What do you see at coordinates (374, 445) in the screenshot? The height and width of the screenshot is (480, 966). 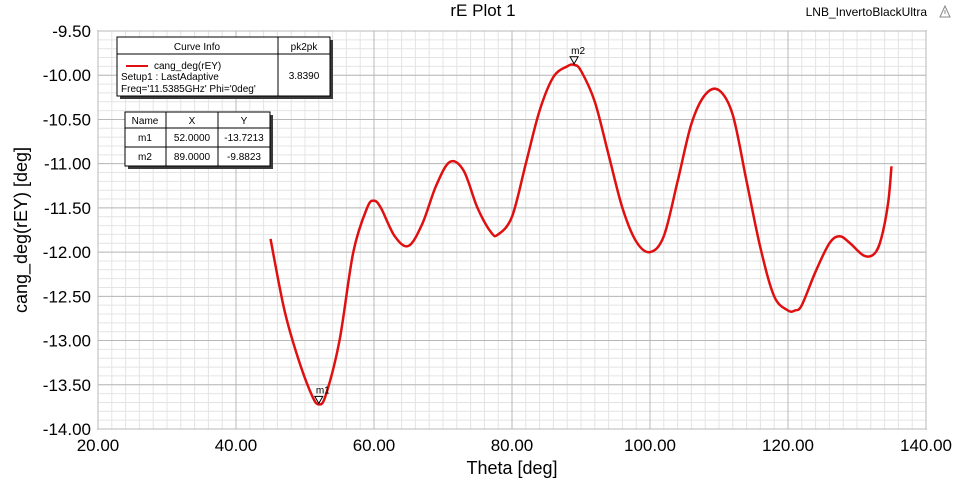 I see `x-tick-label: 60.00` at bounding box center [374, 445].